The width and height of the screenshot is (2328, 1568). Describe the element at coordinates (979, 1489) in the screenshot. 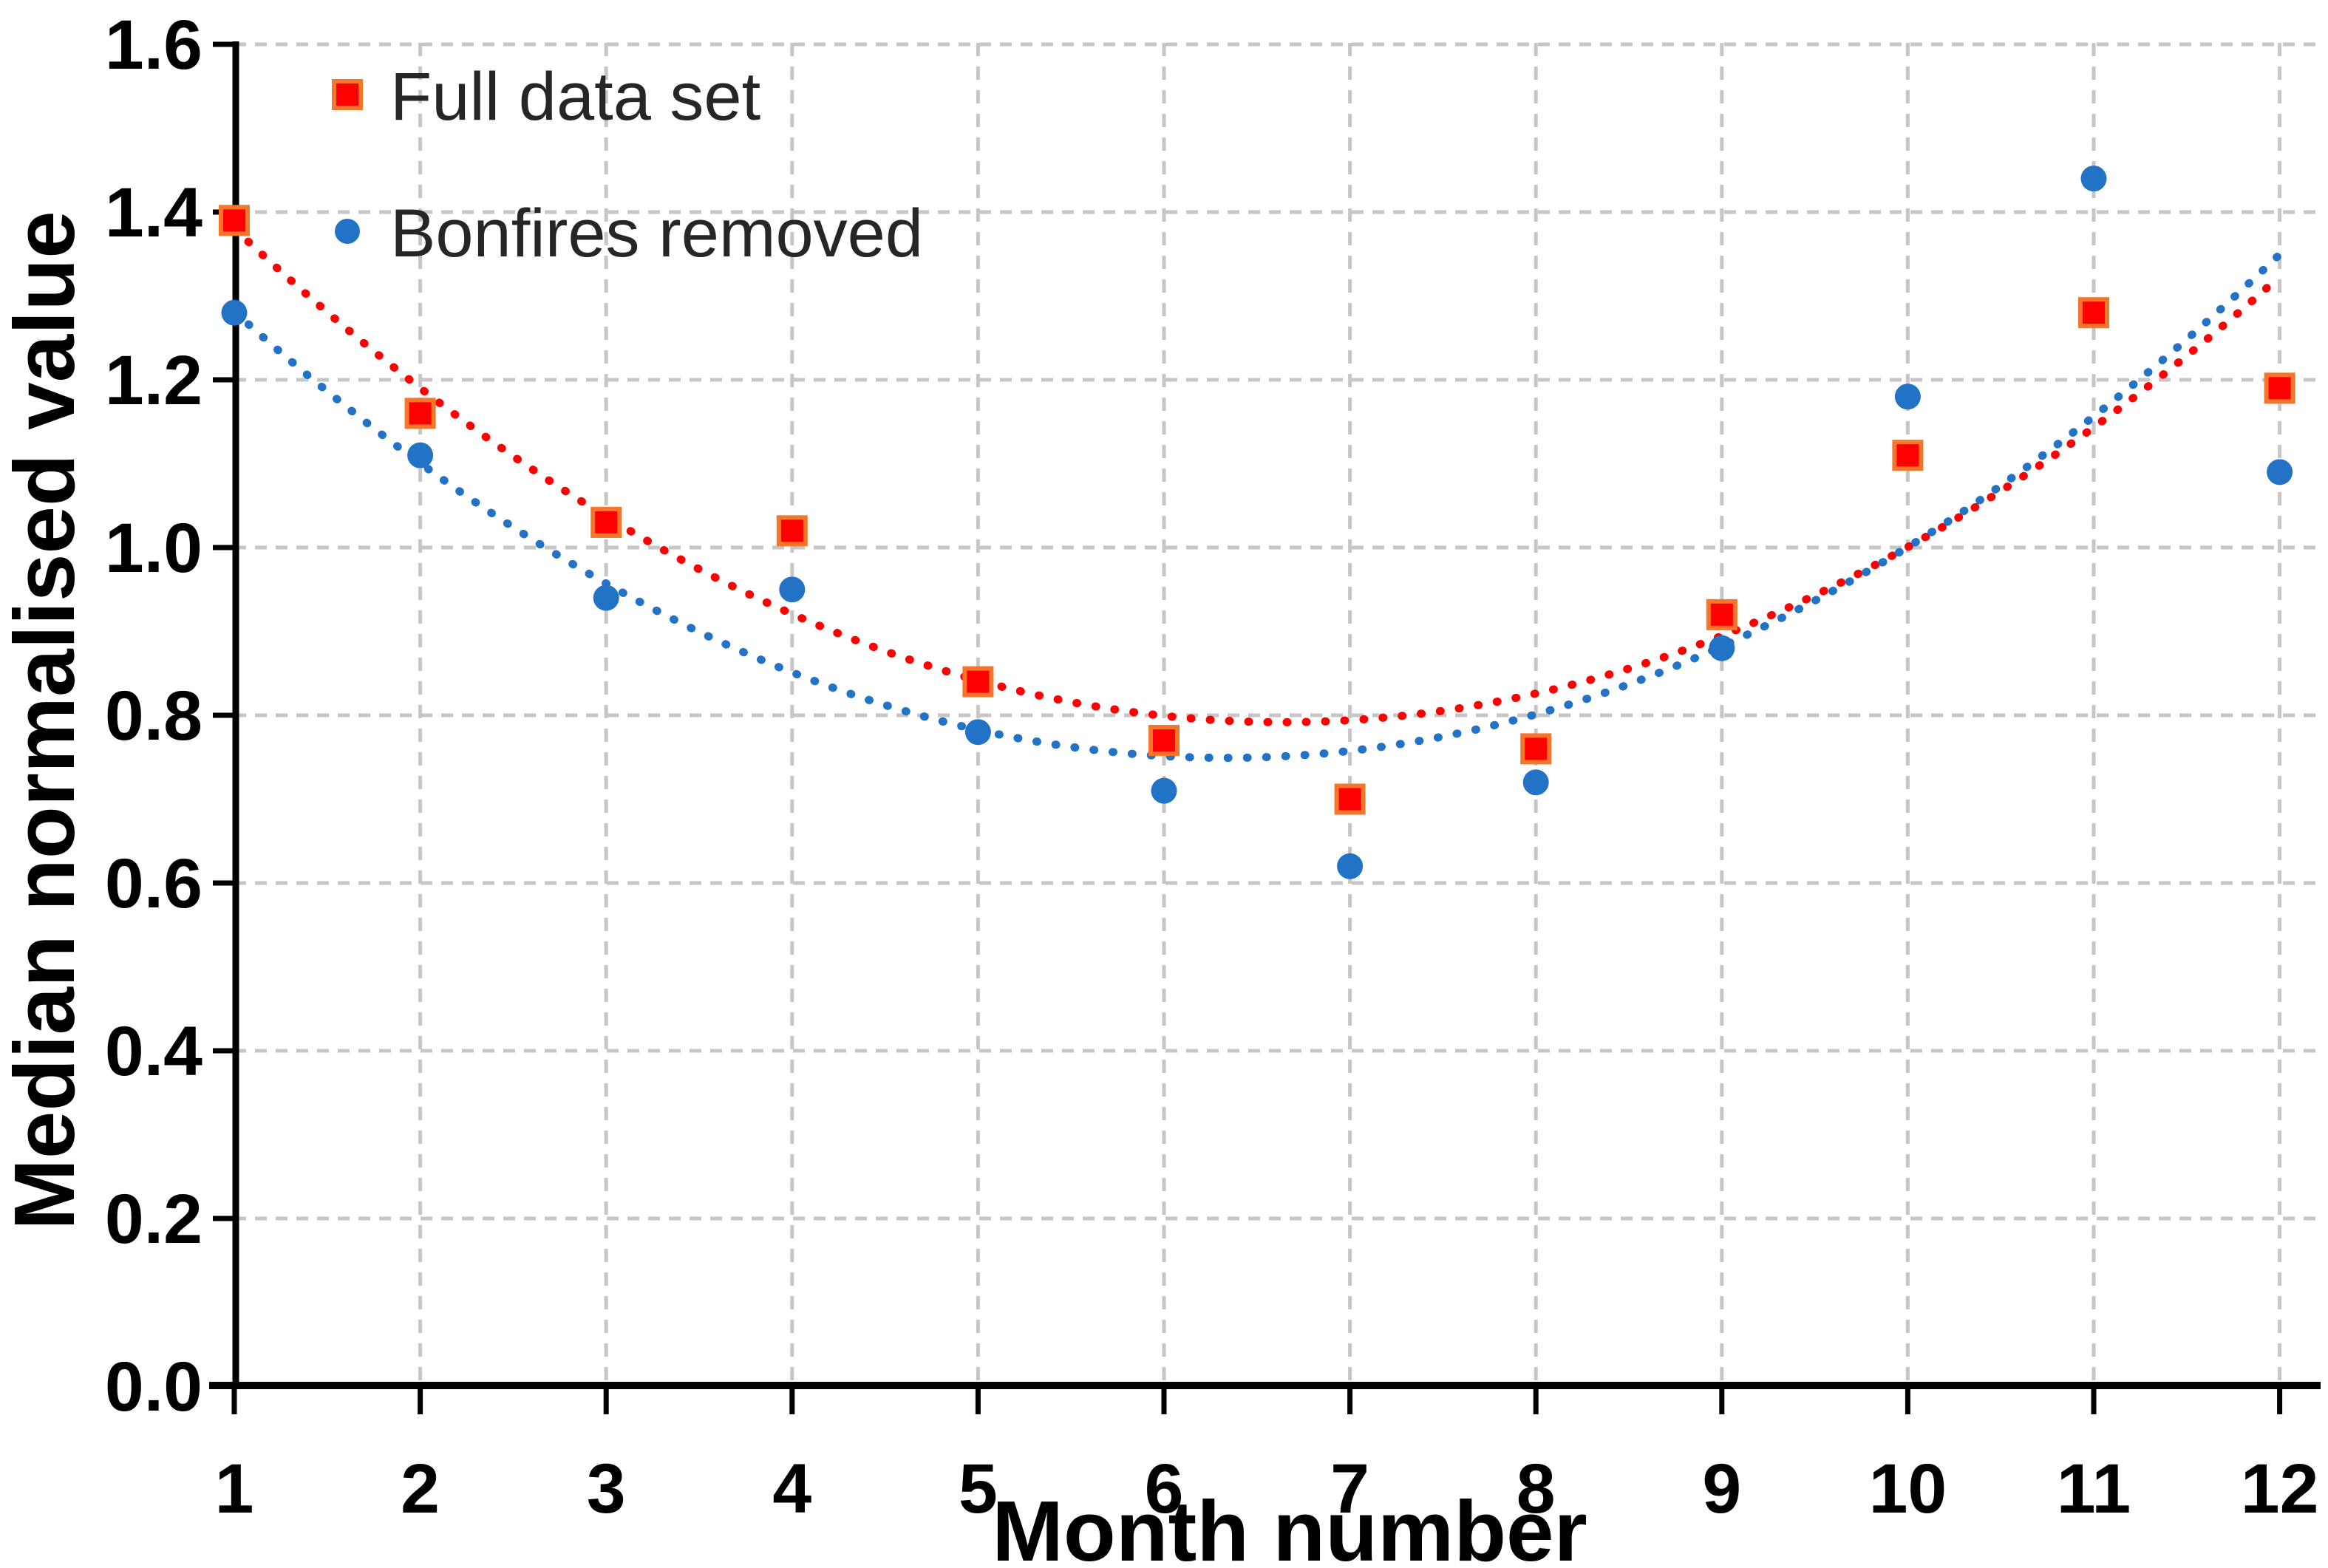

I see `x-tick-label: 5` at that location.